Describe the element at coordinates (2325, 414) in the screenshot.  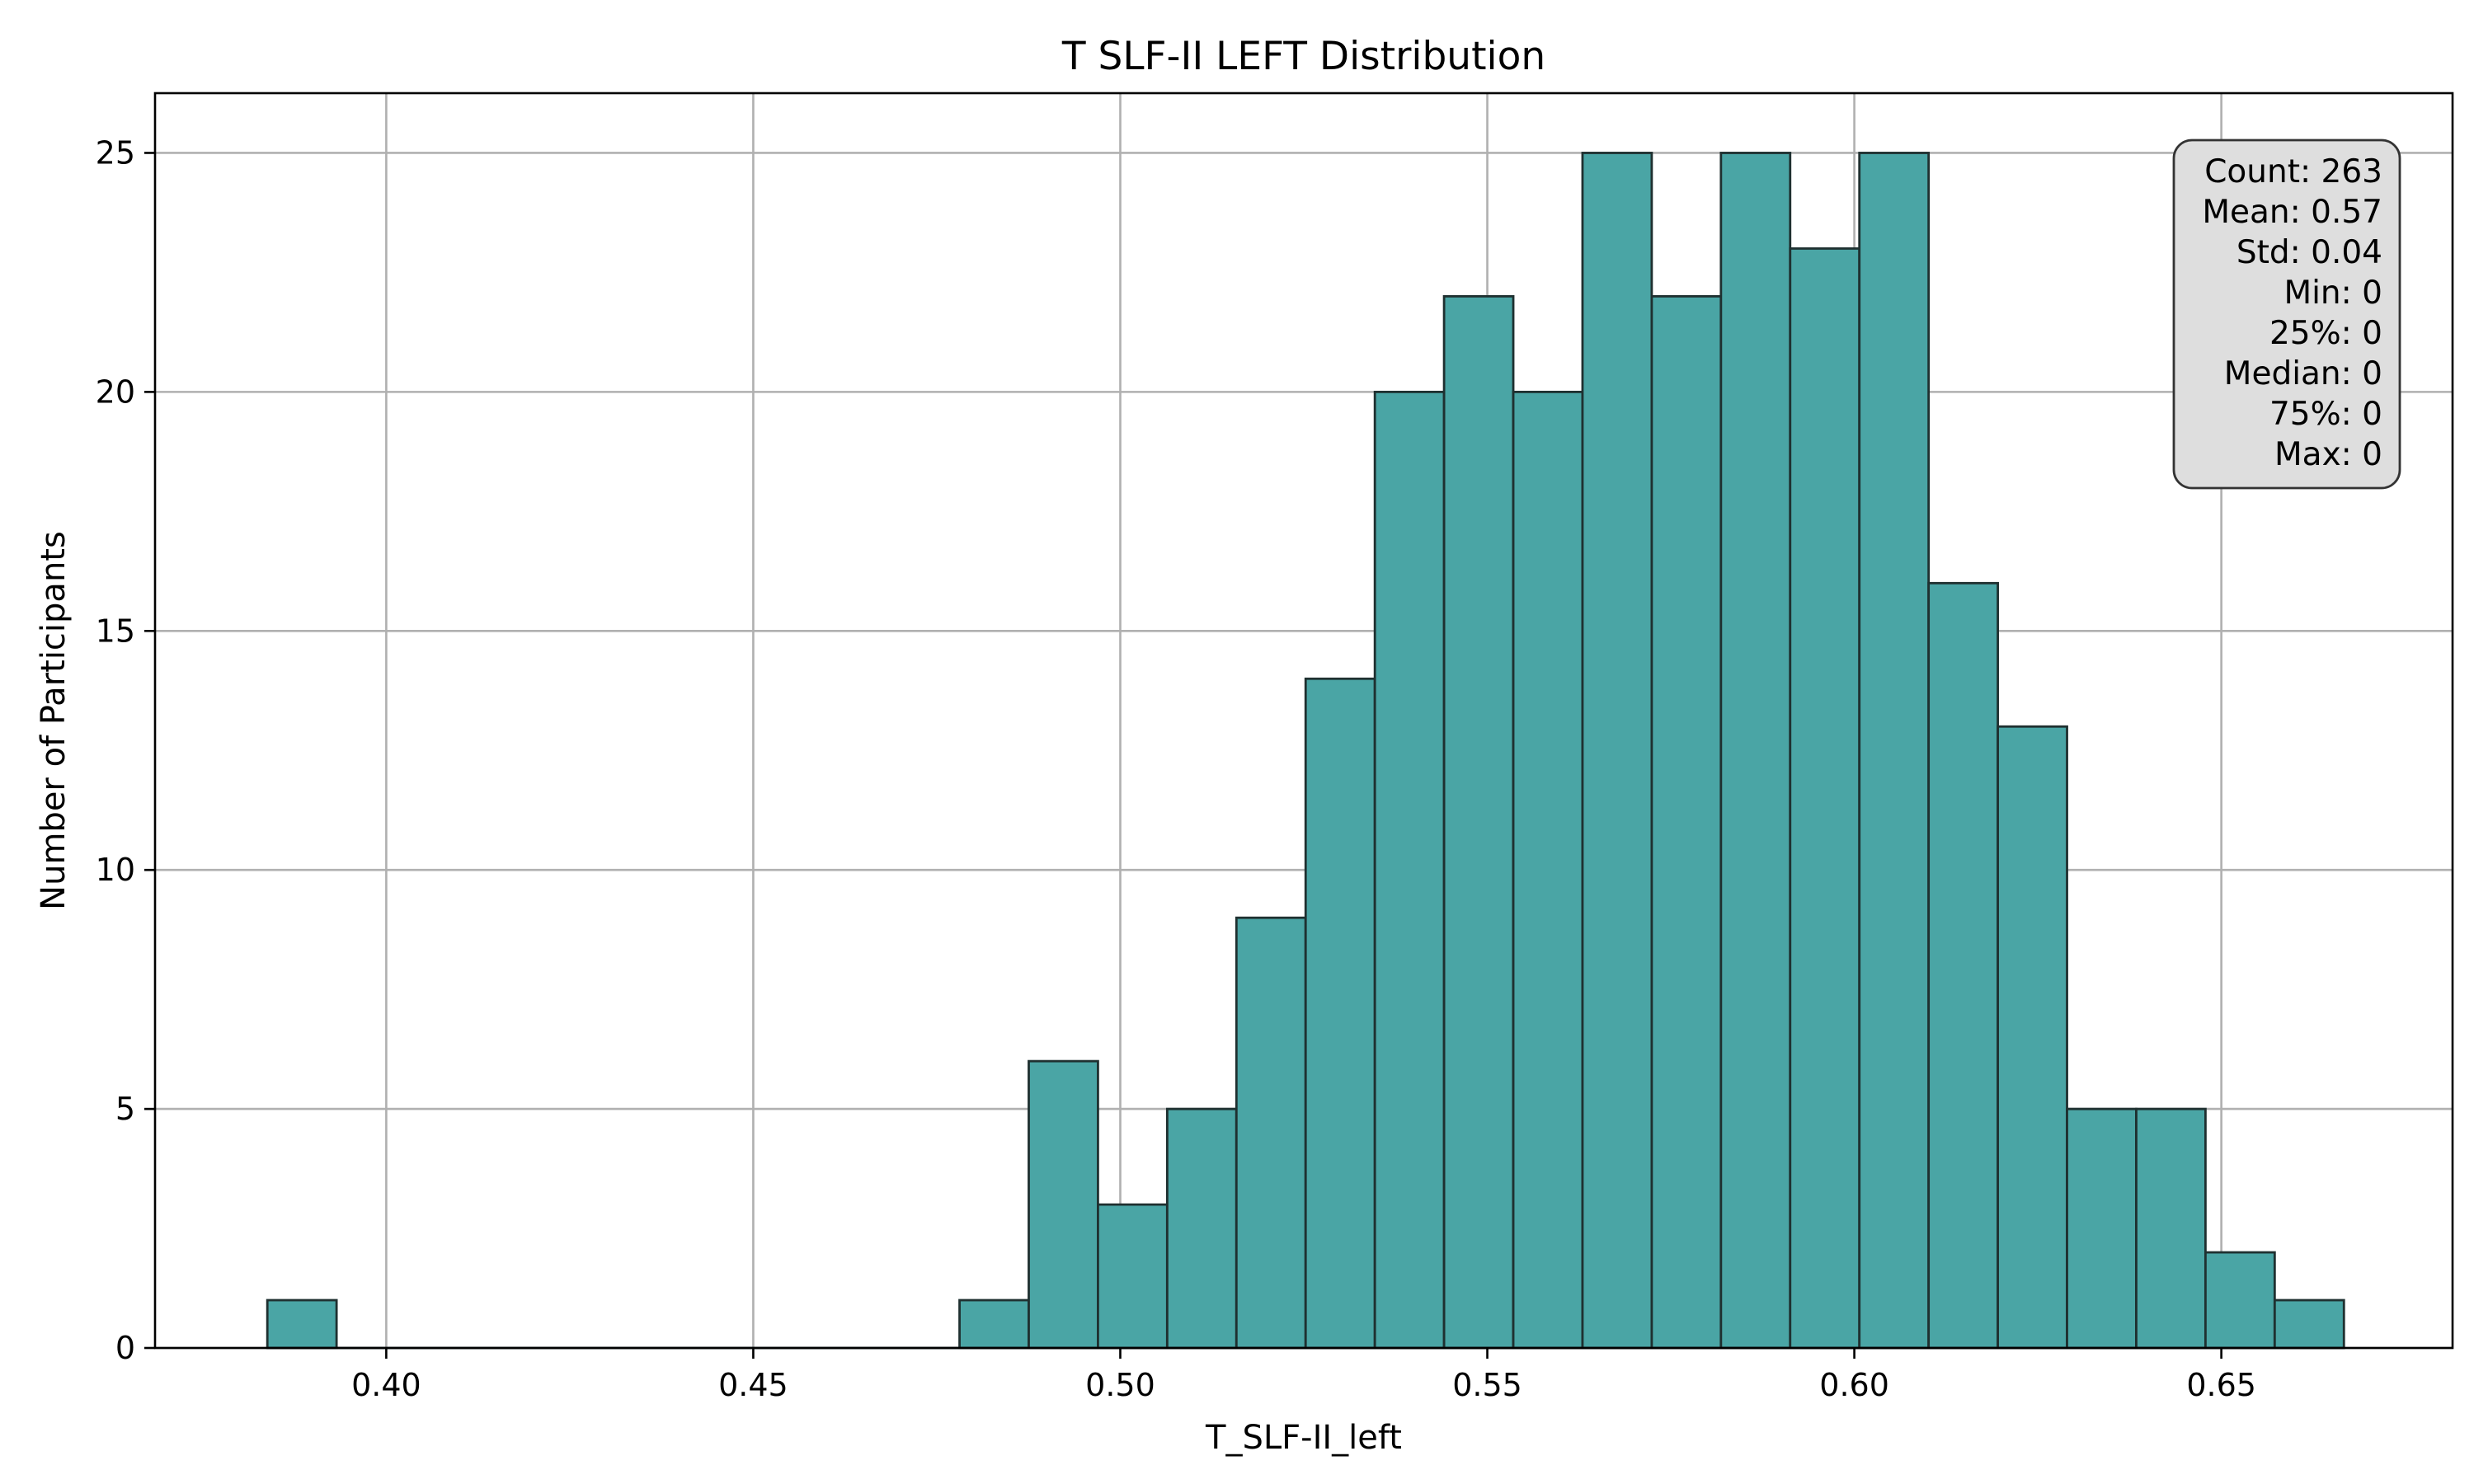
I see `stats-75-percent: 75%: 0` at that location.